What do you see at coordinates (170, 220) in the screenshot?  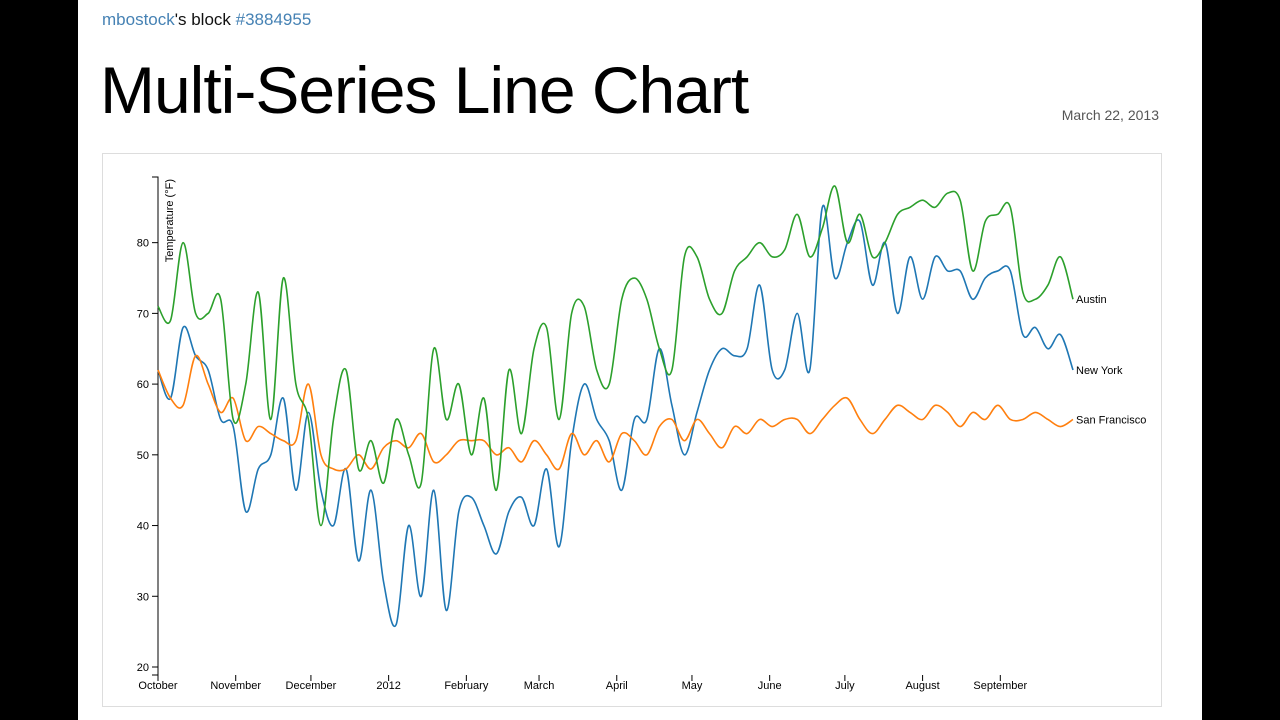 I see `y-axis-title: Temperature (°F)` at bounding box center [170, 220].